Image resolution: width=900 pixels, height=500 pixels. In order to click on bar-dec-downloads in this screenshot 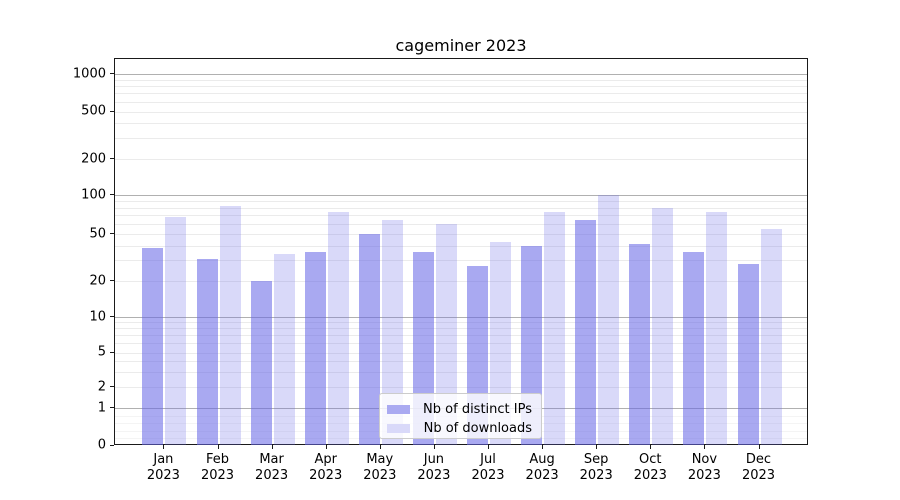, I will do `click(771, 336)`.